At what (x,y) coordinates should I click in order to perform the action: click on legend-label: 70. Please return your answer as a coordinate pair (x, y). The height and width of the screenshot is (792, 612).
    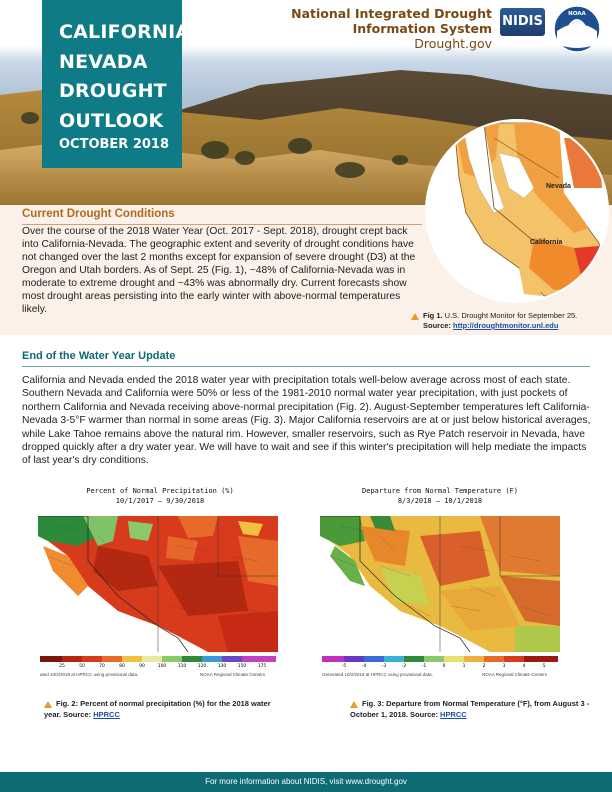
    Looking at the image, I should click on (102, 666).